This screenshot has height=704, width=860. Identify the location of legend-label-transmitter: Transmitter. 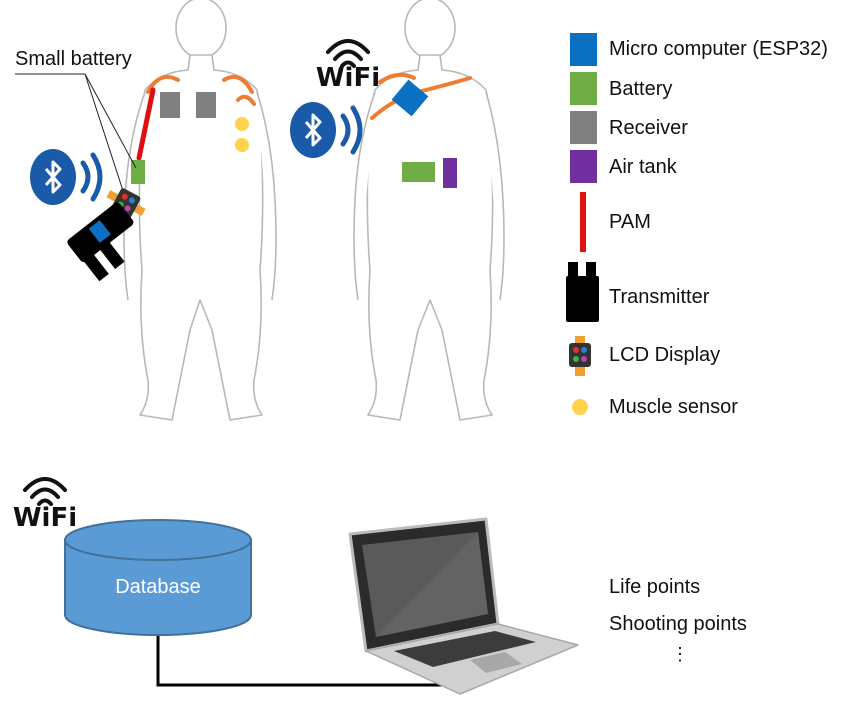
(659, 297).